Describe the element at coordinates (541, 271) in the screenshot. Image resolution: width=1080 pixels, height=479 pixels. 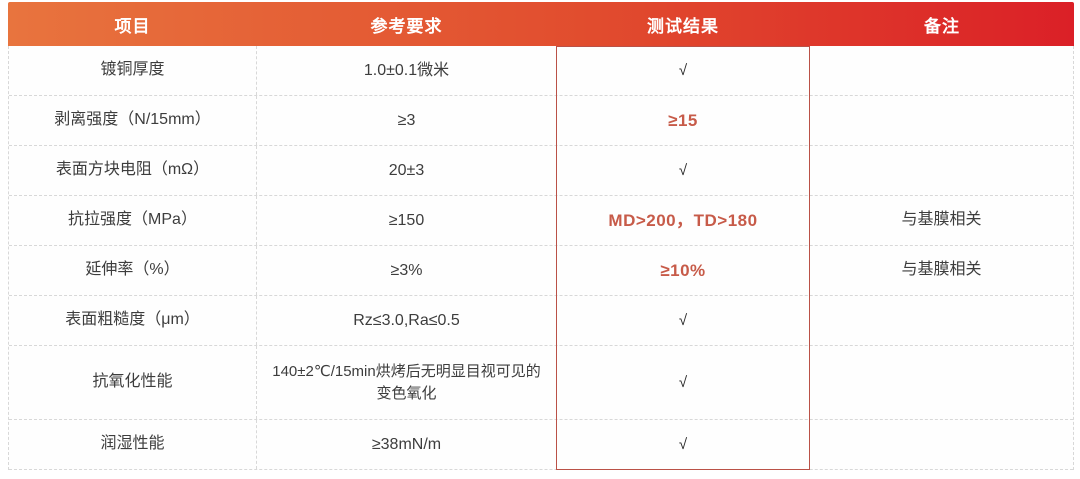
I see `table-row: 延伸率（%） ≥3% ≥10% 与基膜相关` at that location.